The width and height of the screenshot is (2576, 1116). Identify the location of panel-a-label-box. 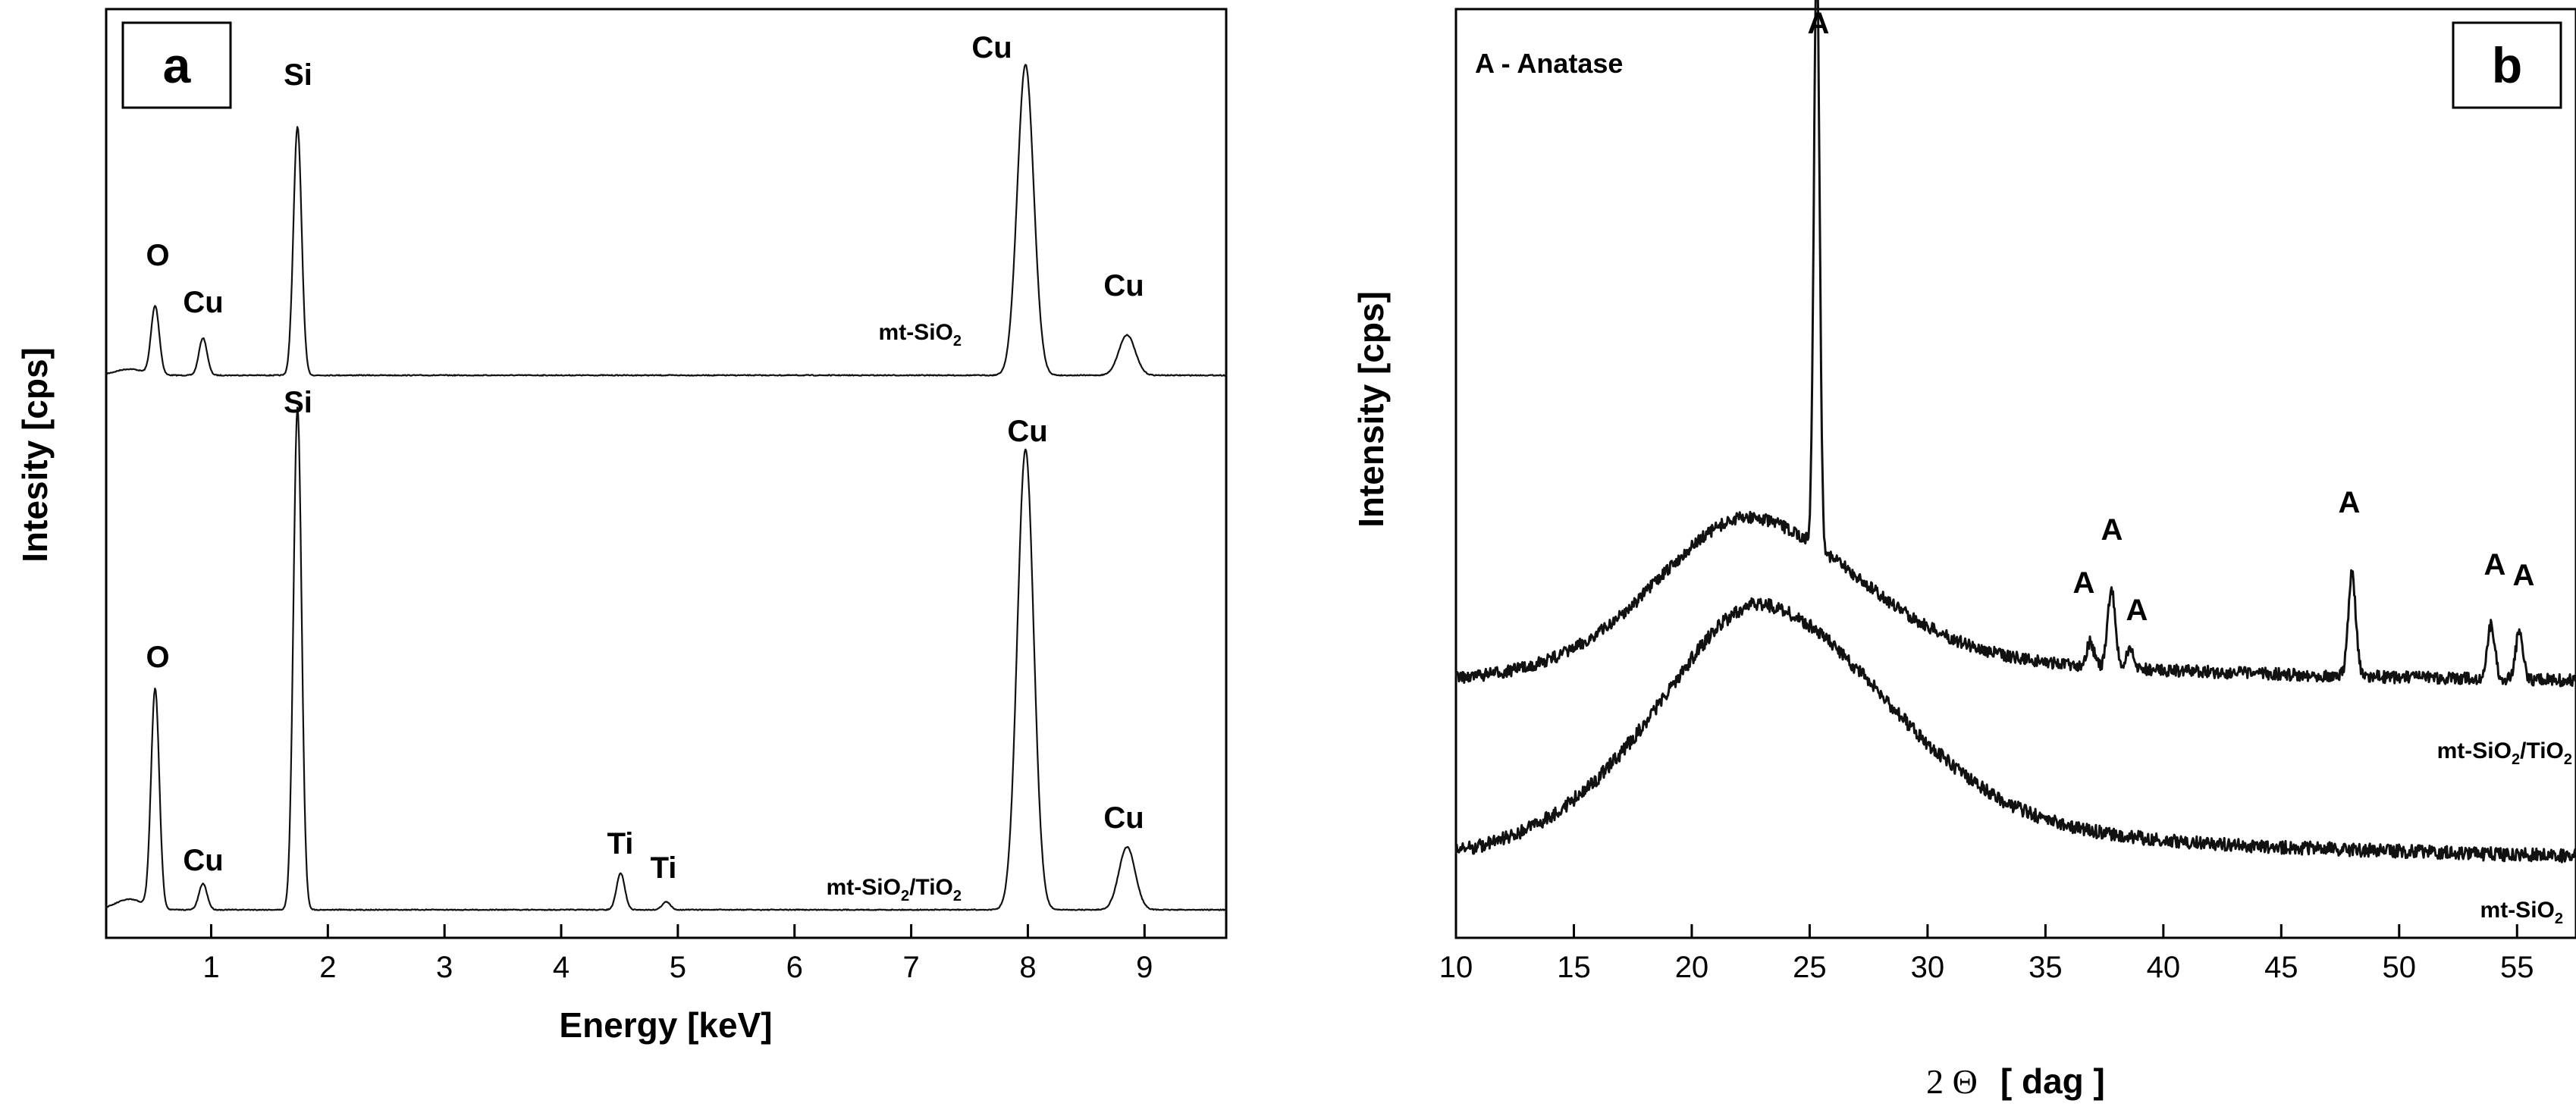
(176, 65).